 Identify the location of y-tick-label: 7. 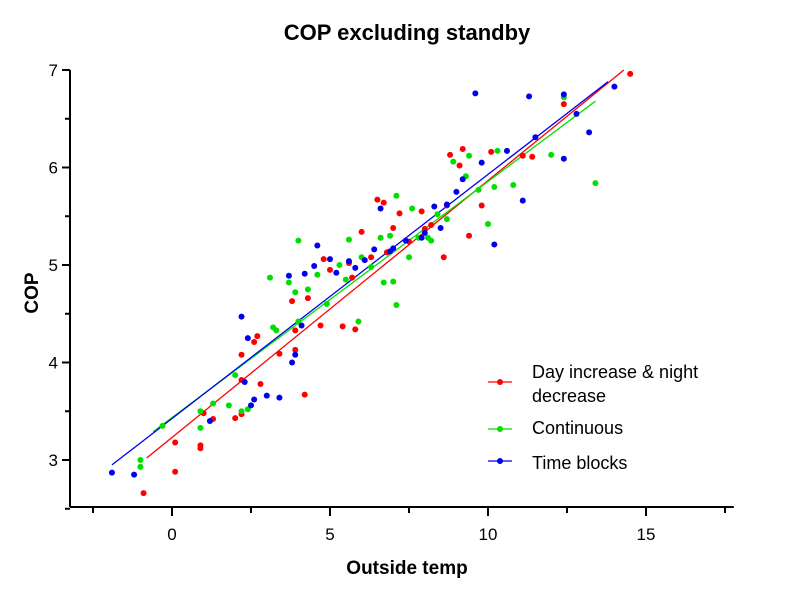
(53, 70).